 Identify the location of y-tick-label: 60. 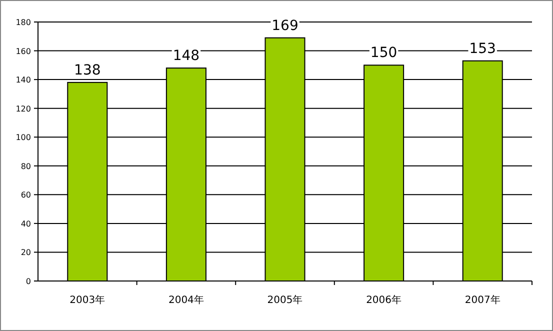
(25, 195).